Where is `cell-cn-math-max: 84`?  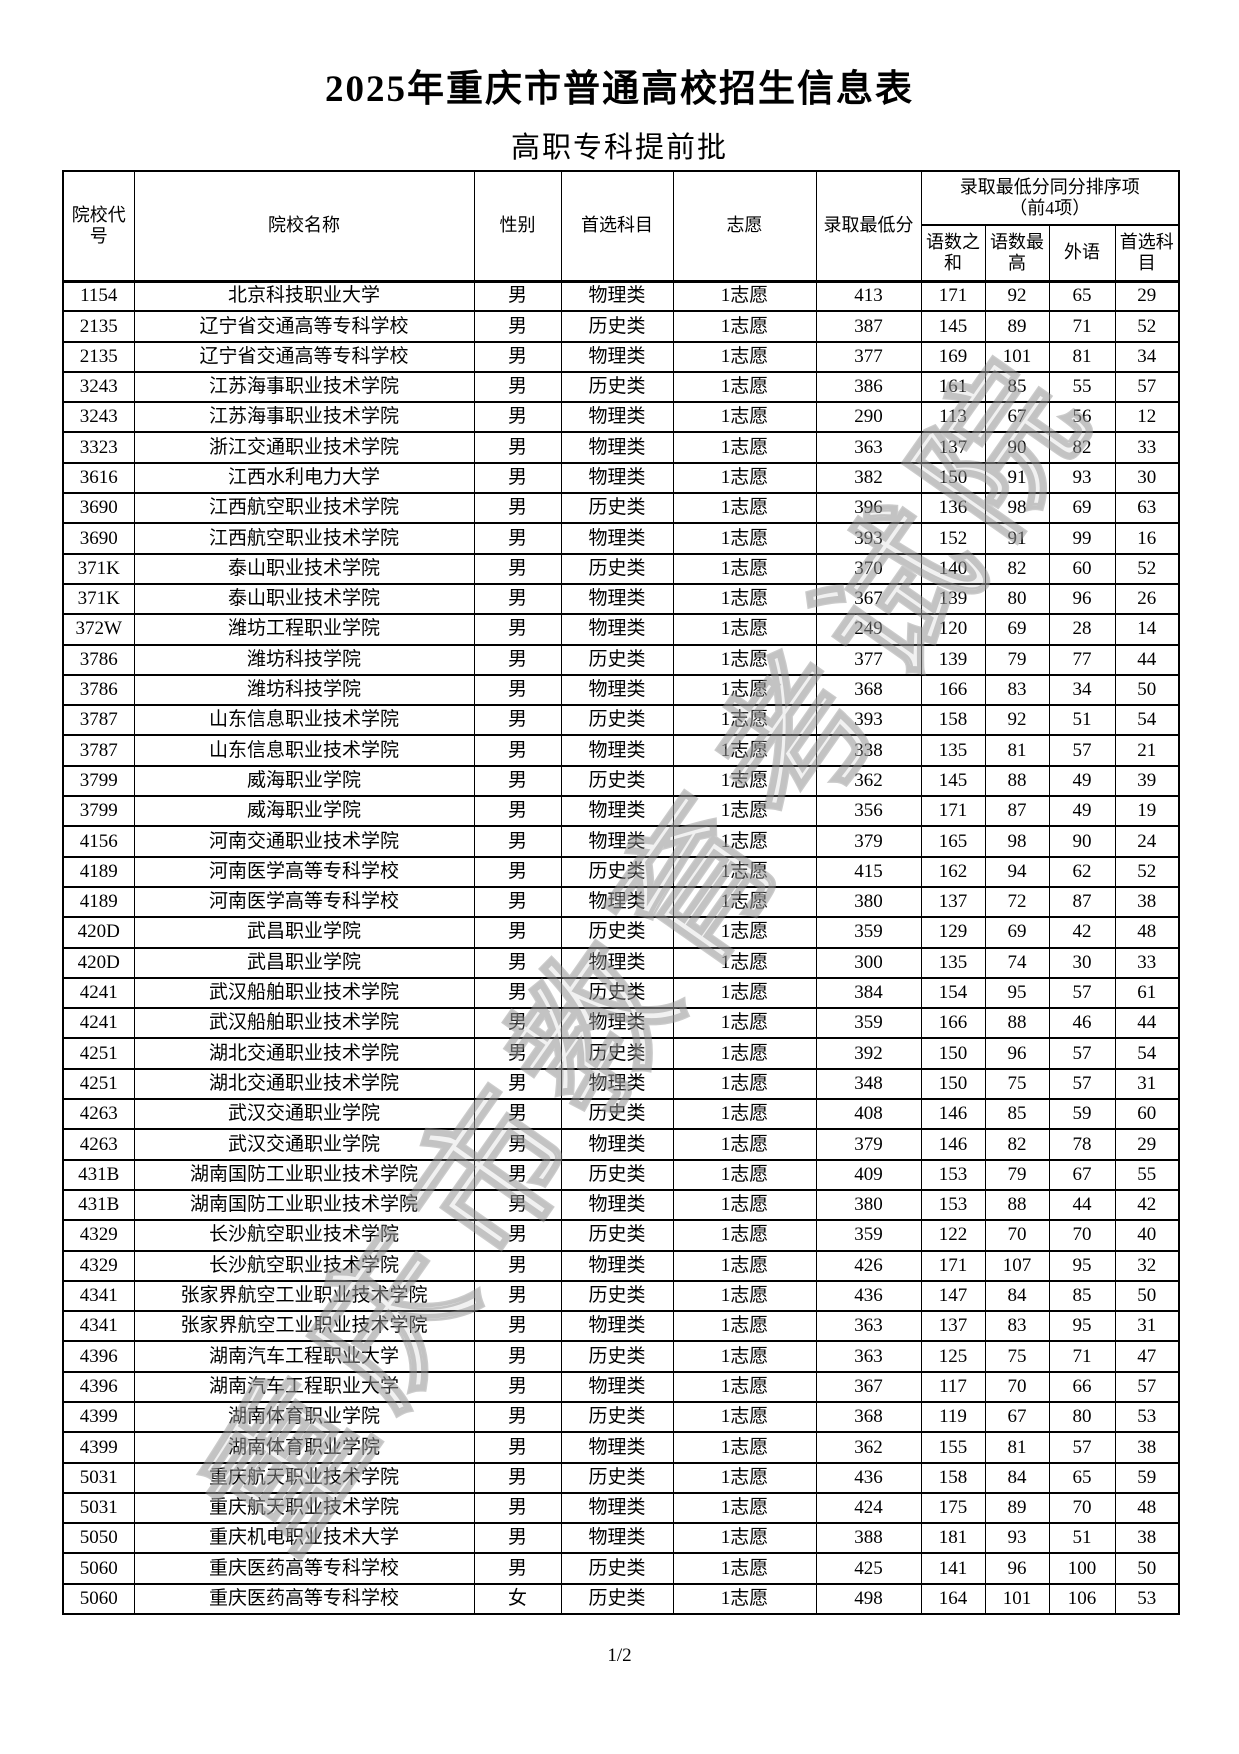
cell-cn-math-max: 84 is located at coordinates (1017, 1296).